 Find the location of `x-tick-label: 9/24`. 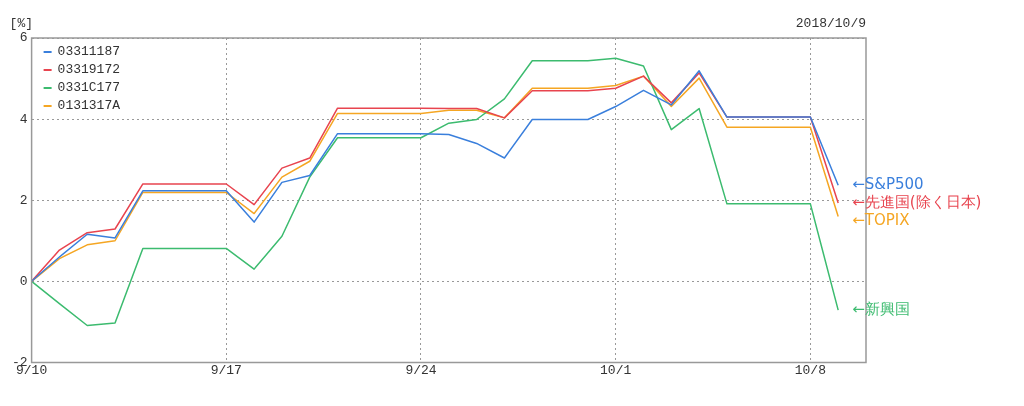

x-tick-label: 9/24 is located at coordinates (421, 370).